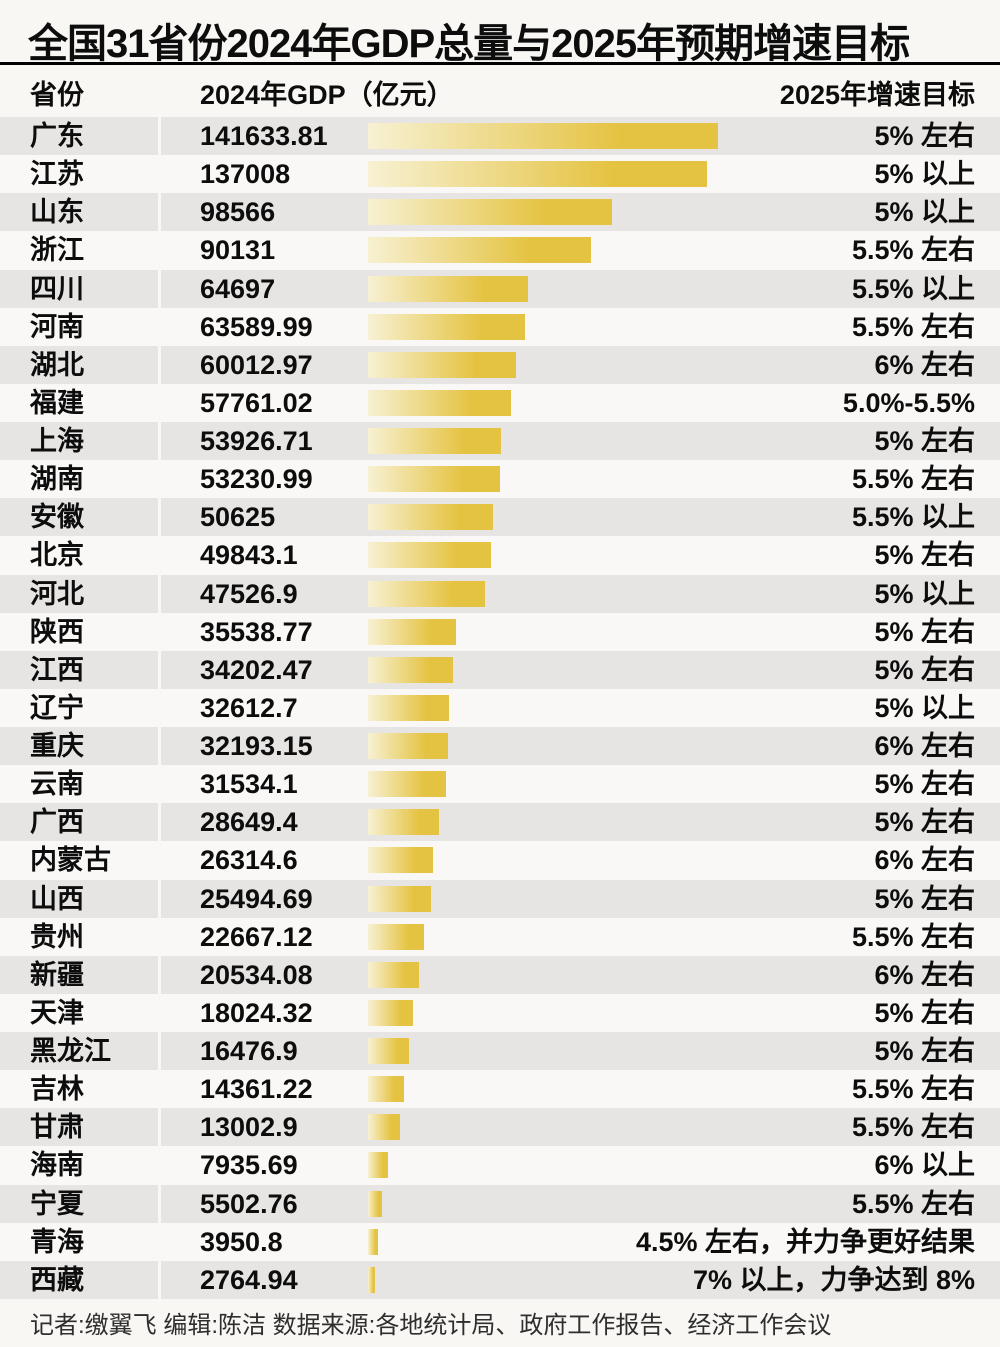 Image resolution: width=1000 pixels, height=1347 pixels. What do you see at coordinates (256, 364) in the screenshot?
I see `gdp-value: 60012.97` at bounding box center [256, 364].